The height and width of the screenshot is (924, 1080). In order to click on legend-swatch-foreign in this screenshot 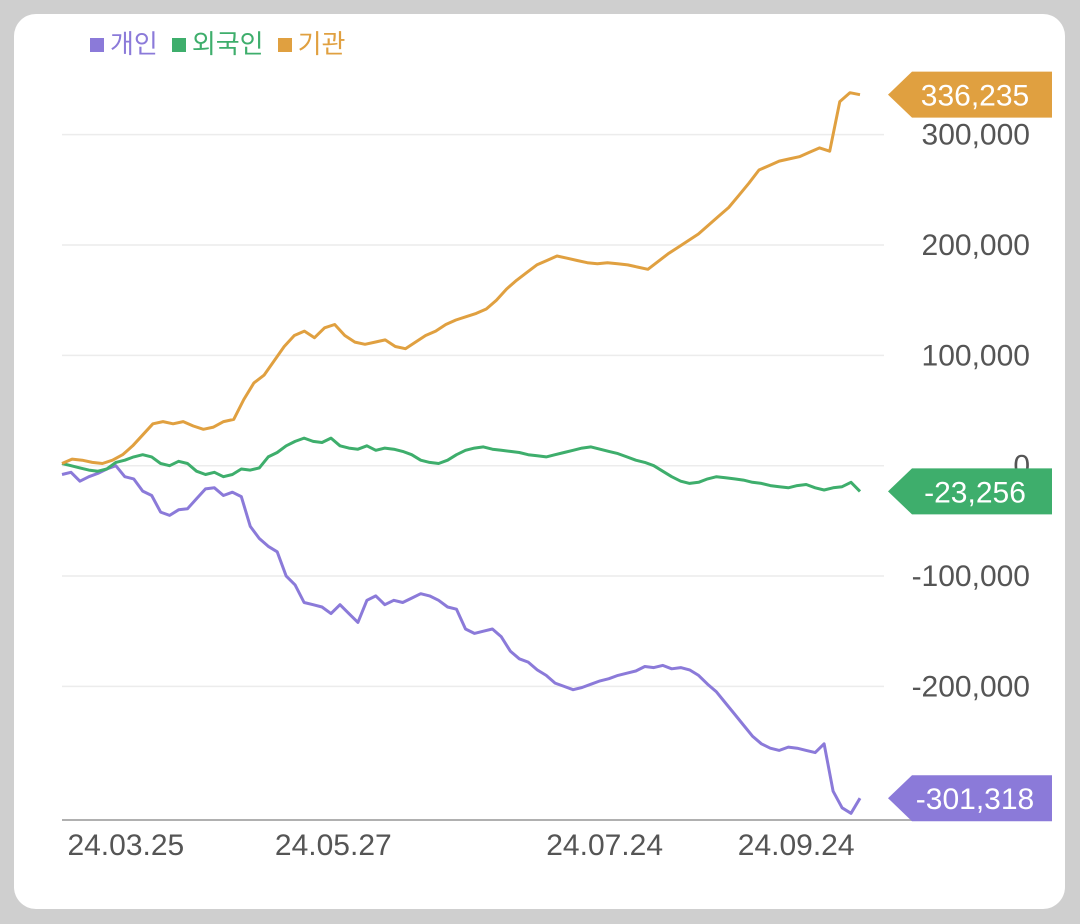, I will do `click(178, 45)`.